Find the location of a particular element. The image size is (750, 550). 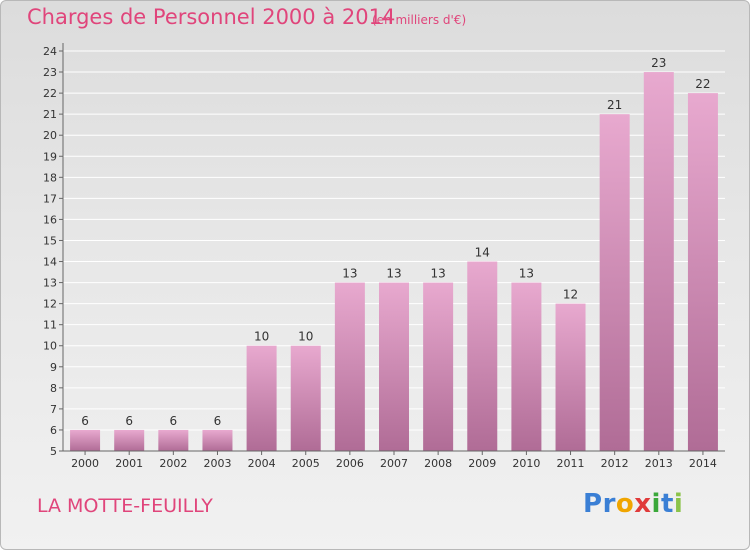

chart-subtitle: (en milliers d'€) is located at coordinates (419, 20).